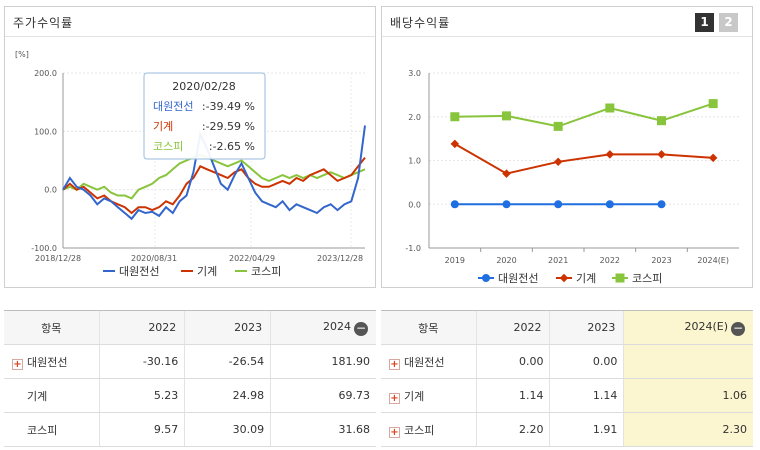 Image resolution: width=760 pixels, height=450 pixels. What do you see at coordinates (661, 260) in the screenshot?
I see `x-tick-label: 2023` at bounding box center [661, 260].